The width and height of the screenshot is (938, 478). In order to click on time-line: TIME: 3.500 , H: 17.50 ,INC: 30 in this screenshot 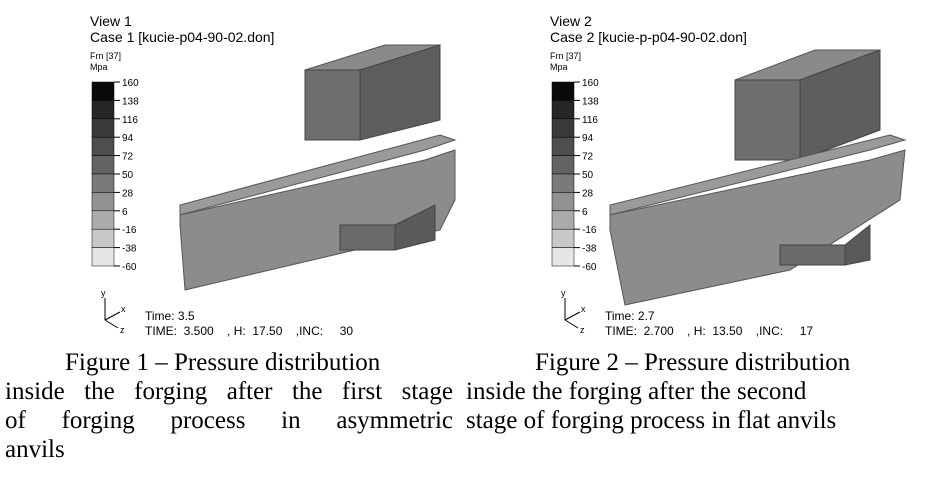, I will do `click(249, 331)`.